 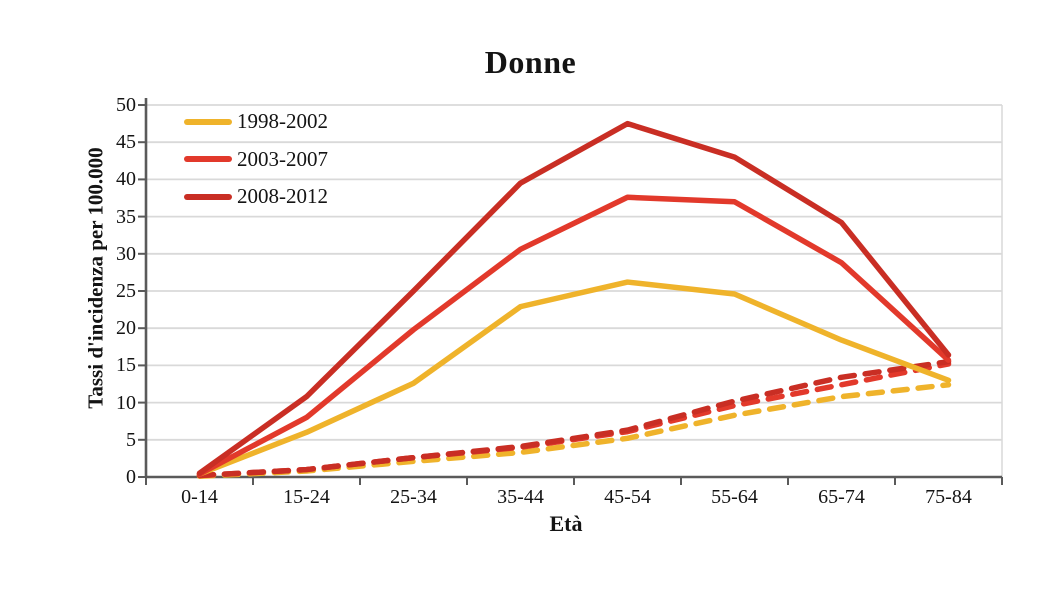 I want to click on x-tick-label: 35-44, so click(x=520, y=497).